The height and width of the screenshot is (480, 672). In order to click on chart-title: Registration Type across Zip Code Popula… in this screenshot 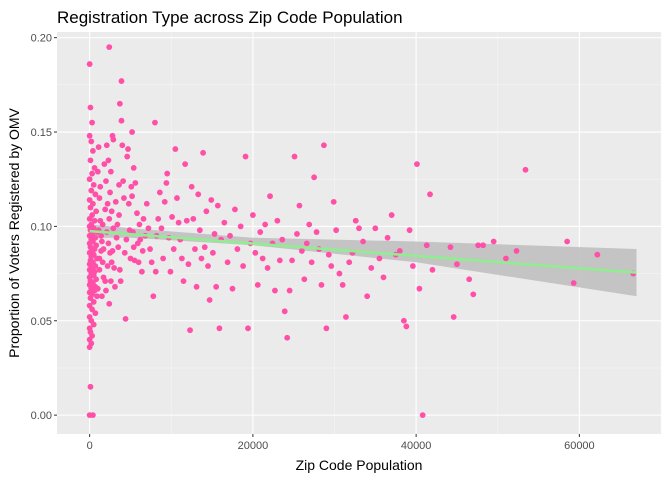, I will do `click(230, 17)`.